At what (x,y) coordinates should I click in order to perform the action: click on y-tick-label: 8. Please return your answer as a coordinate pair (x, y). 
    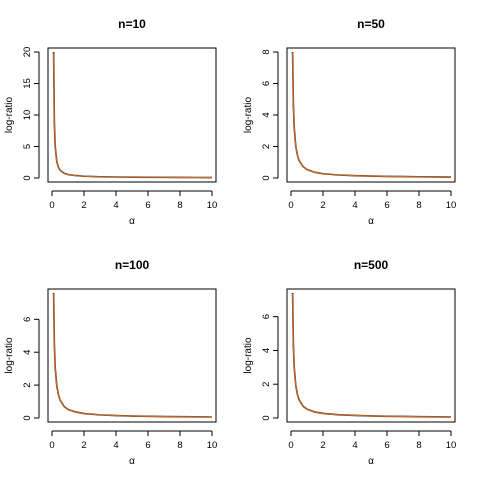
    Looking at the image, I should click on (266, 51).